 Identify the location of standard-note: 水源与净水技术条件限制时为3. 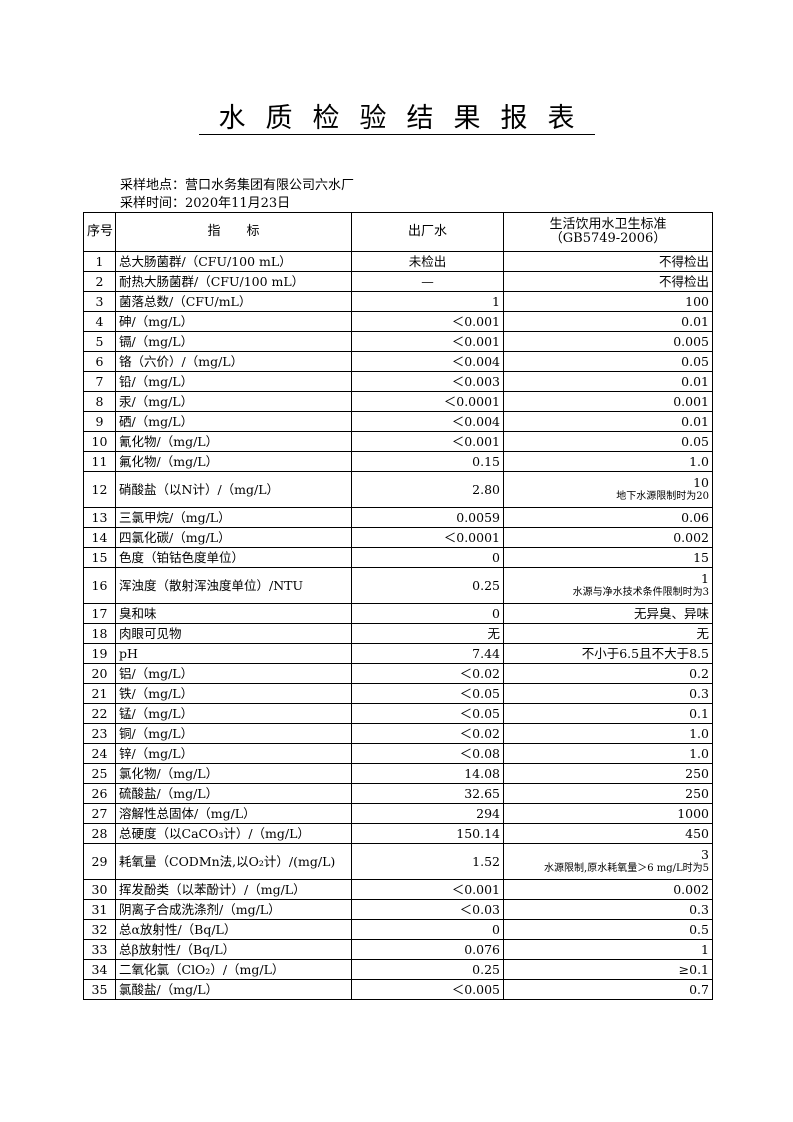
(640, 592).